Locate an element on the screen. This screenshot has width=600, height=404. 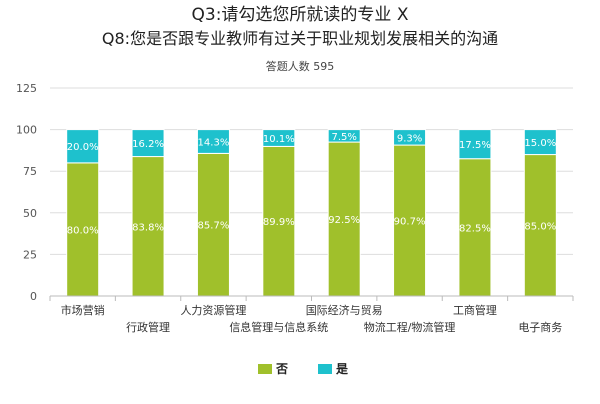
data-label: 10.1% is located at coordinates (279, 139).